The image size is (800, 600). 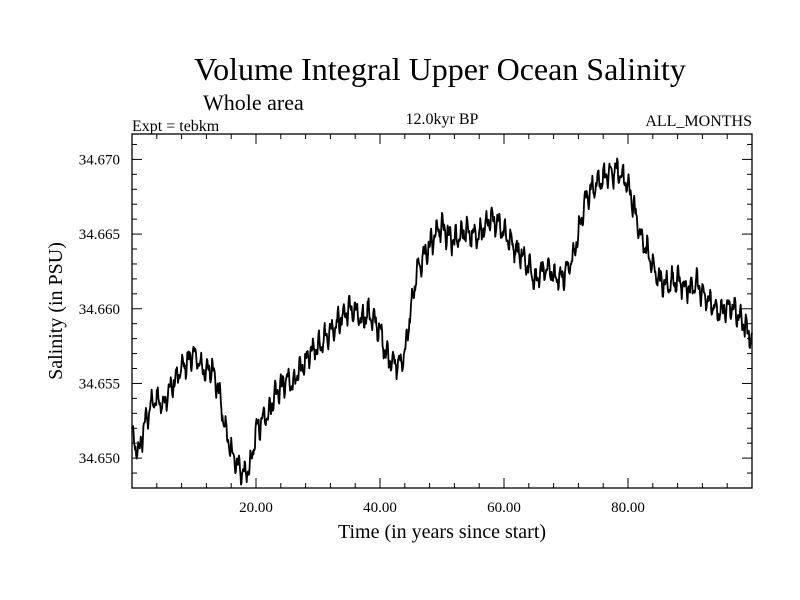 What do you see at coordinates (504, 508) in the screenshot?
I see `x-tick-label: 60.00` at bounding box center [504, 508].